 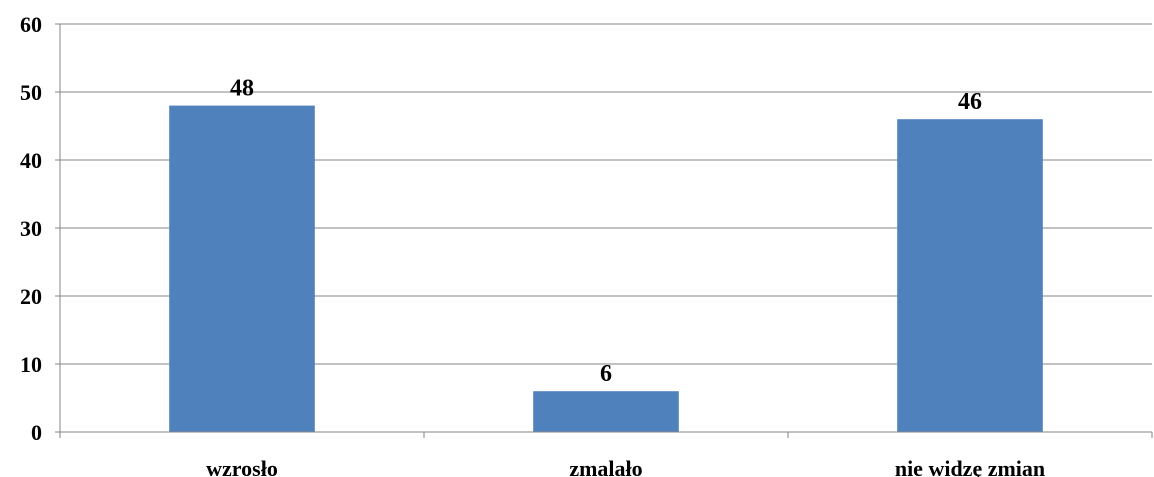 What do you see at coordinates (31, 296) in the screenshot?
I see `y-tick-label-20: 20` at bounding box center [31, 296].